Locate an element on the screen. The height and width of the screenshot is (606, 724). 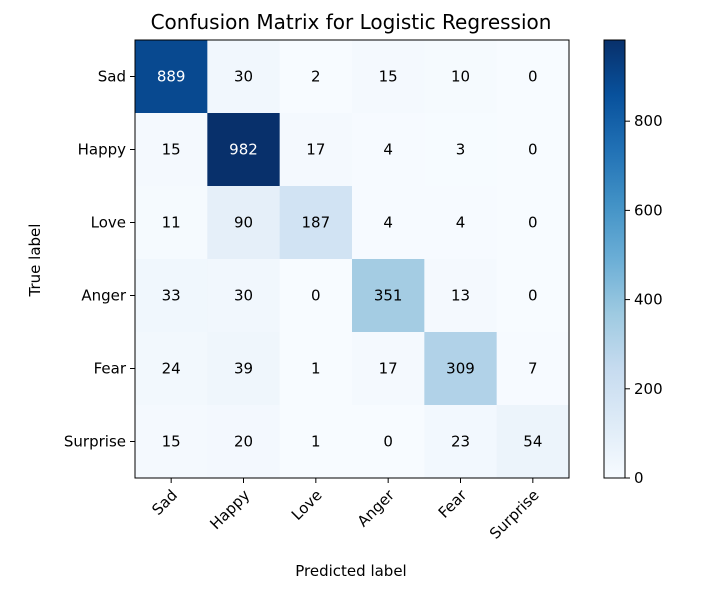
colorbar-frame is located at coordinates (614, 259).